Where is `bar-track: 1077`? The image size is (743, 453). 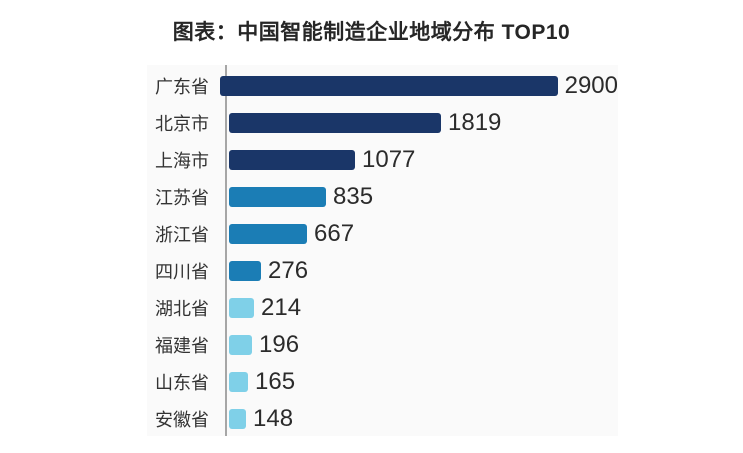 bar-track: 1077 is located at coordinates (418, 159).